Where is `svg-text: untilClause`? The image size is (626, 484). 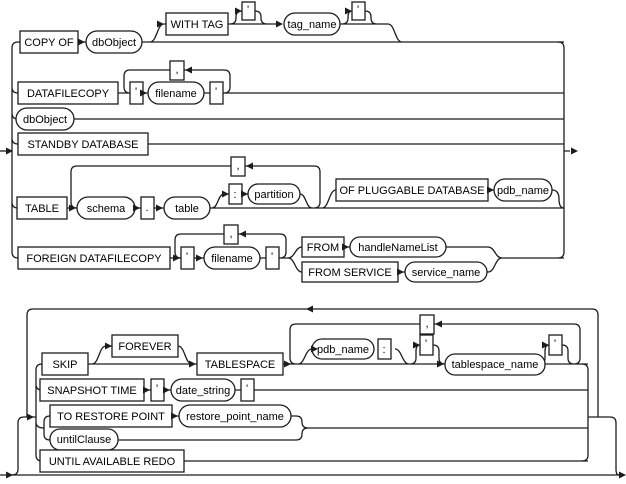 svg-text: untilClause is located at coordinates (84, 440).